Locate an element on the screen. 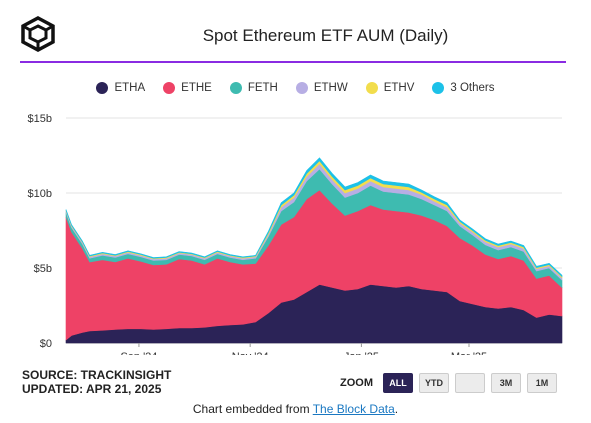  zoom-blank-button is located at coordinates (470, 383).